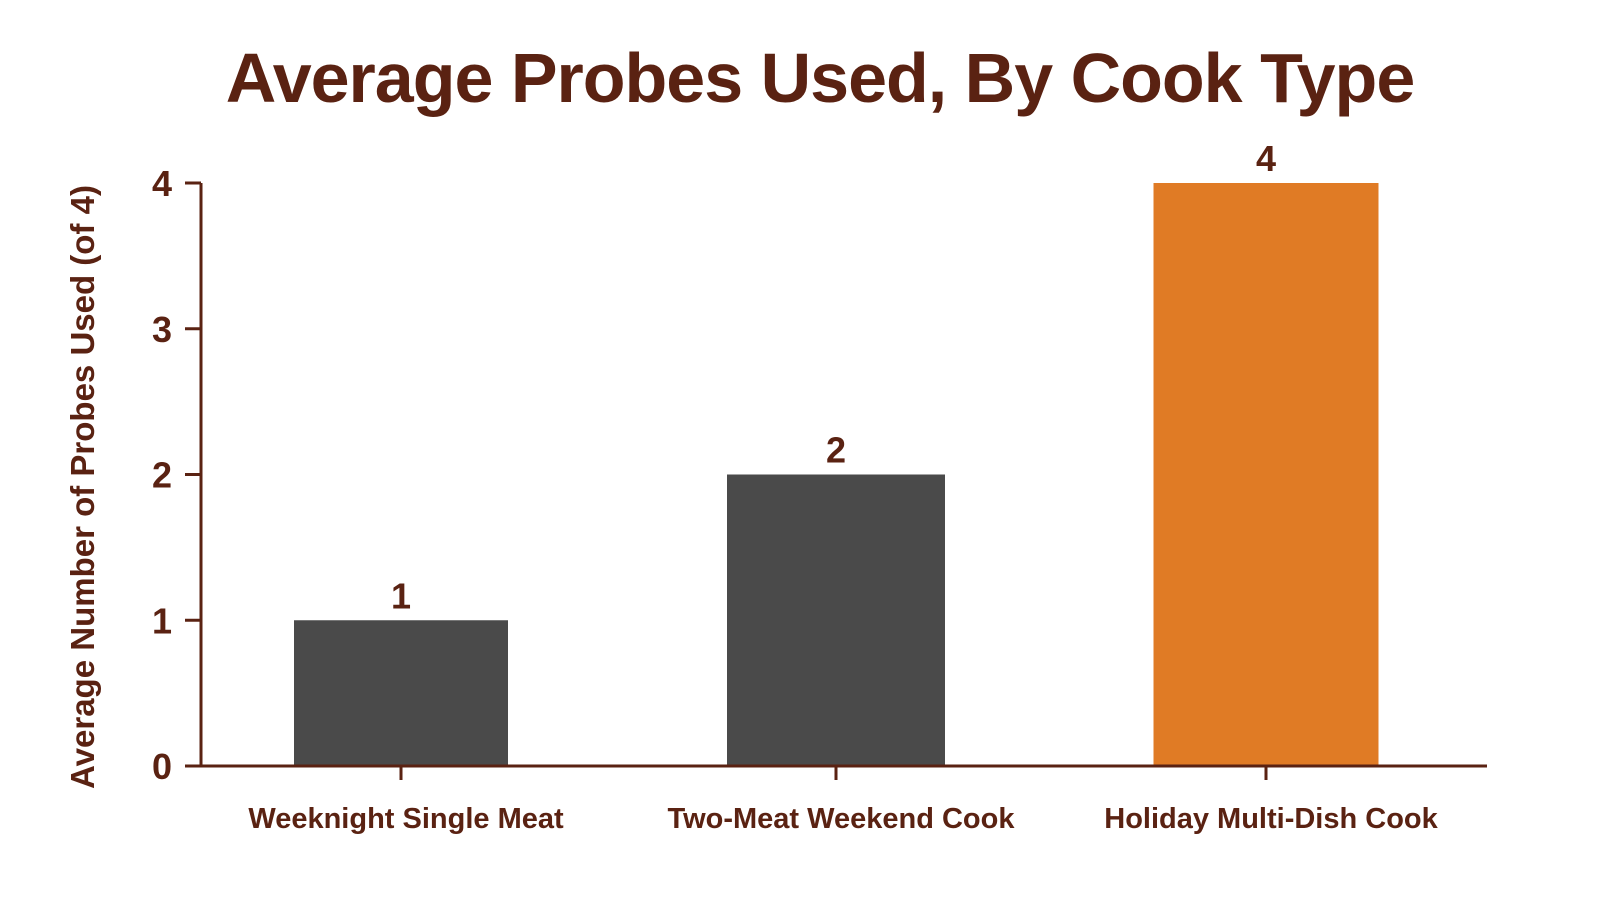 The width and height of the screenshot is (1599, 900). I want to click on data-label-1: 1, so click(401, 595).